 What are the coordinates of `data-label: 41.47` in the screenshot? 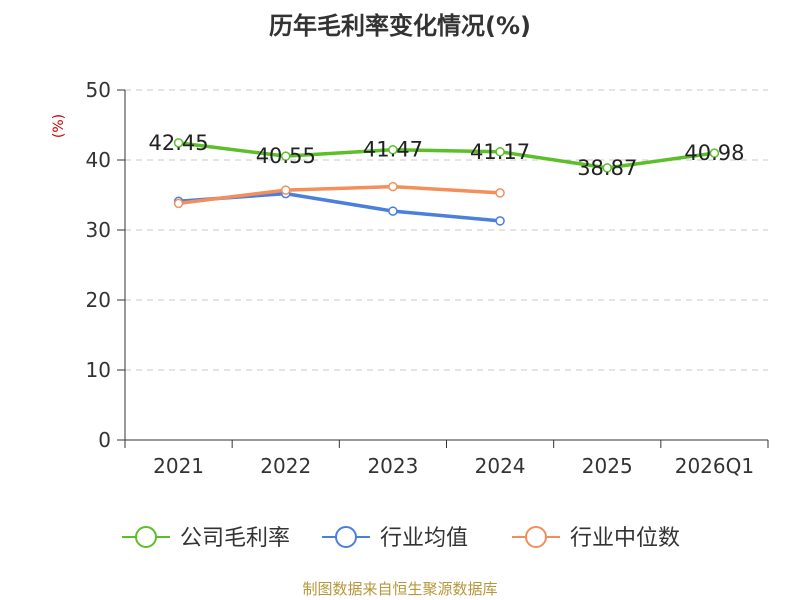 It's located at (393, 150).